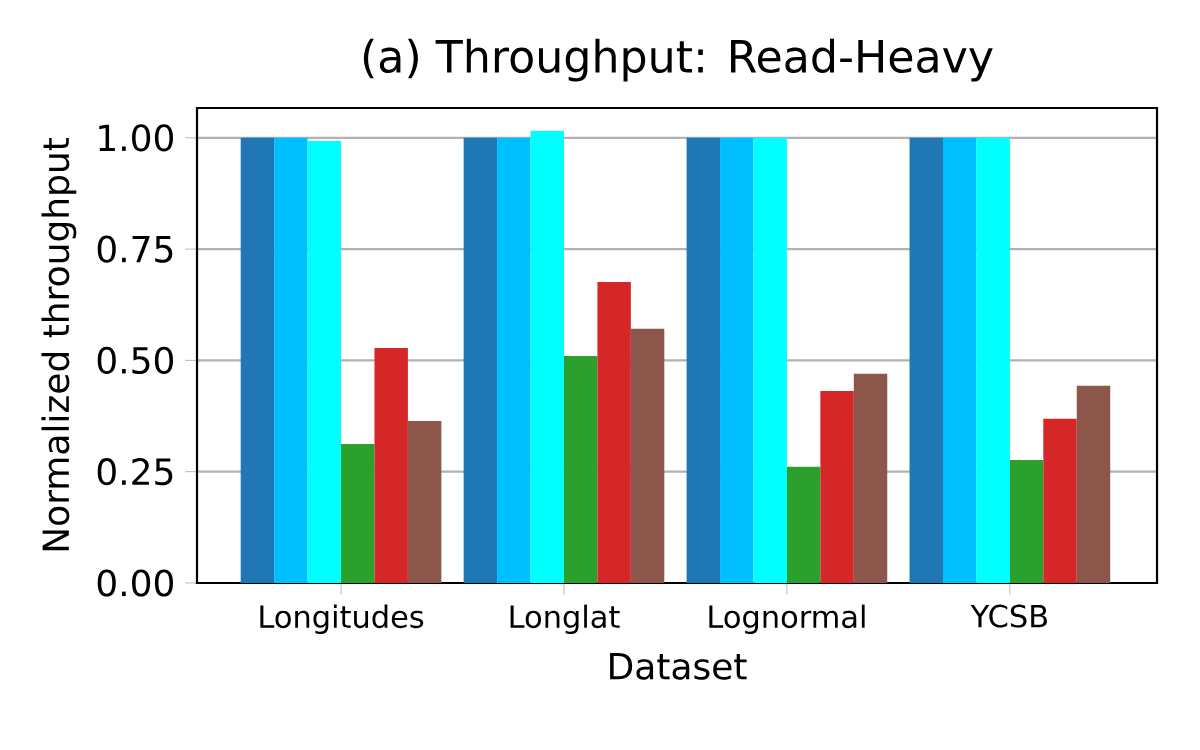 This screenshot has width=1200, height=750. I want to click on x-tick-label: Longitudes, so click(342, 619).